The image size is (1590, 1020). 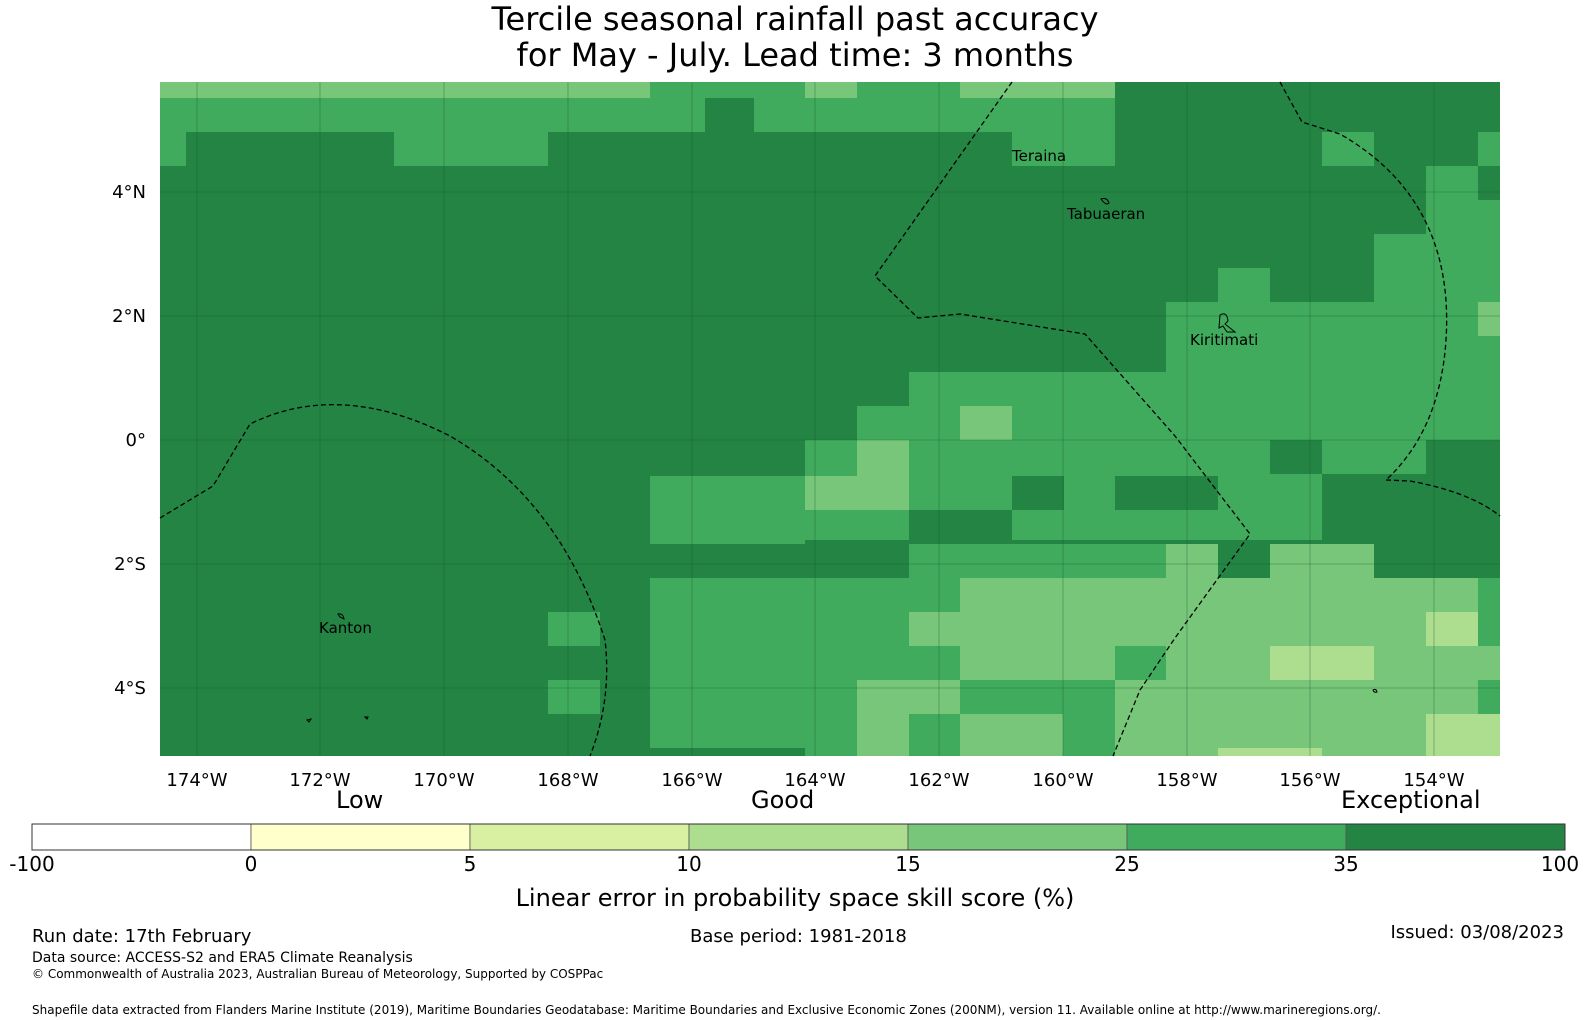 What do you see at coordinates (142, 936) in the screenshot?
I see `run-date: Run date: 17th February` at bounding box center [142, 936].